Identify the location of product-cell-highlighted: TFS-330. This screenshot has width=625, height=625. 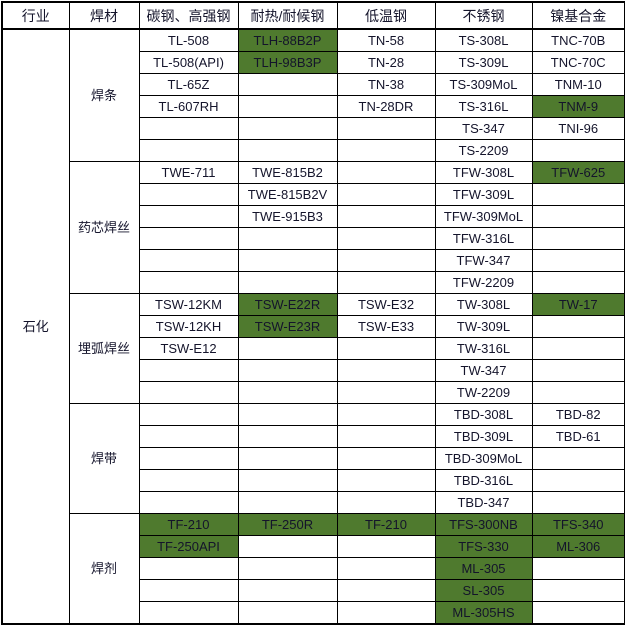
(483, 546).